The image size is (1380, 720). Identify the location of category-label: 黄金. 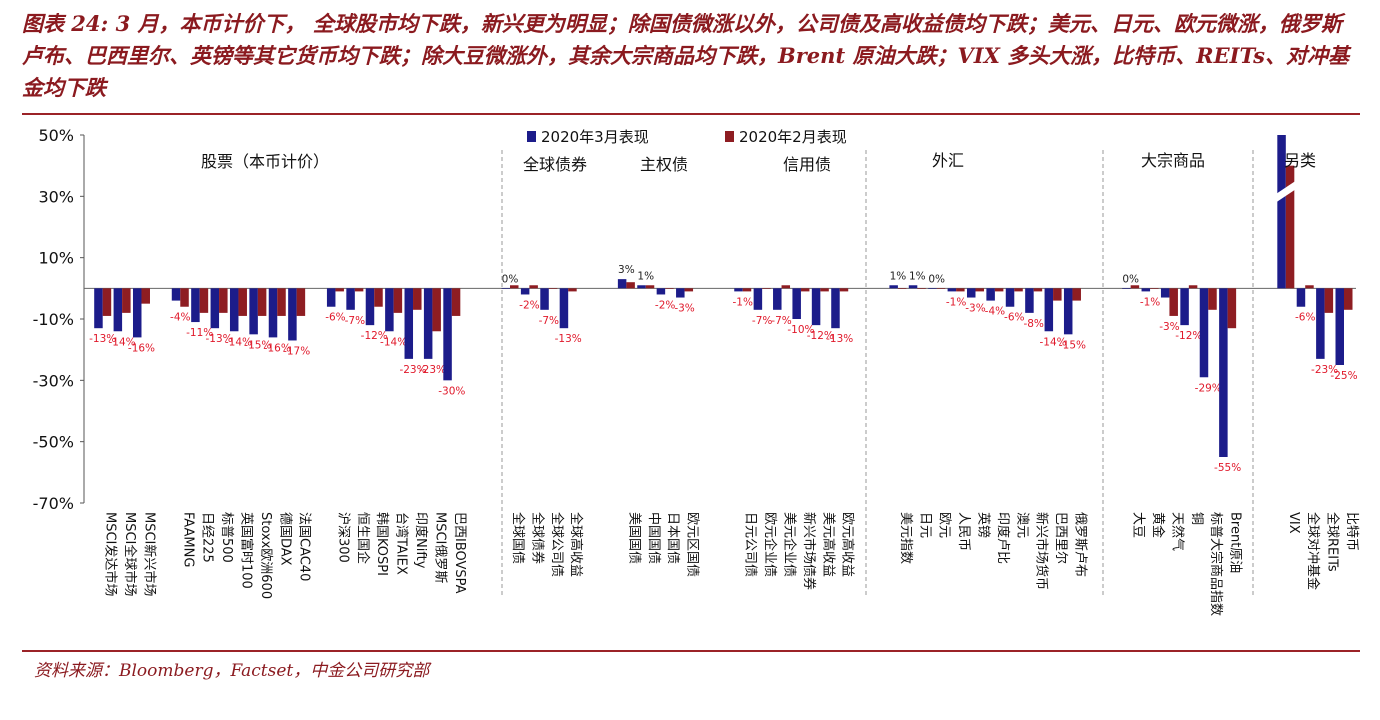
(1158, 525).